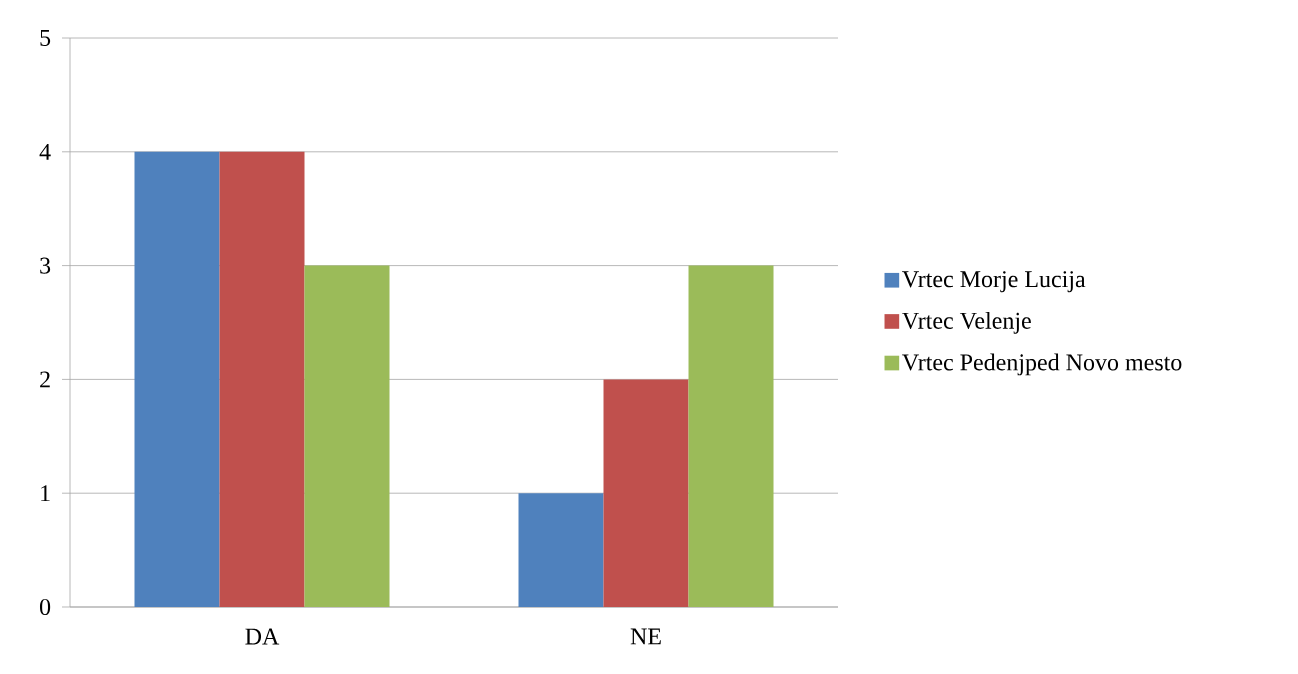  What do you see at coordinates (45, 493) in the screenshot?
I see `y-tick-label: 1` at bounding box center [45, 493].